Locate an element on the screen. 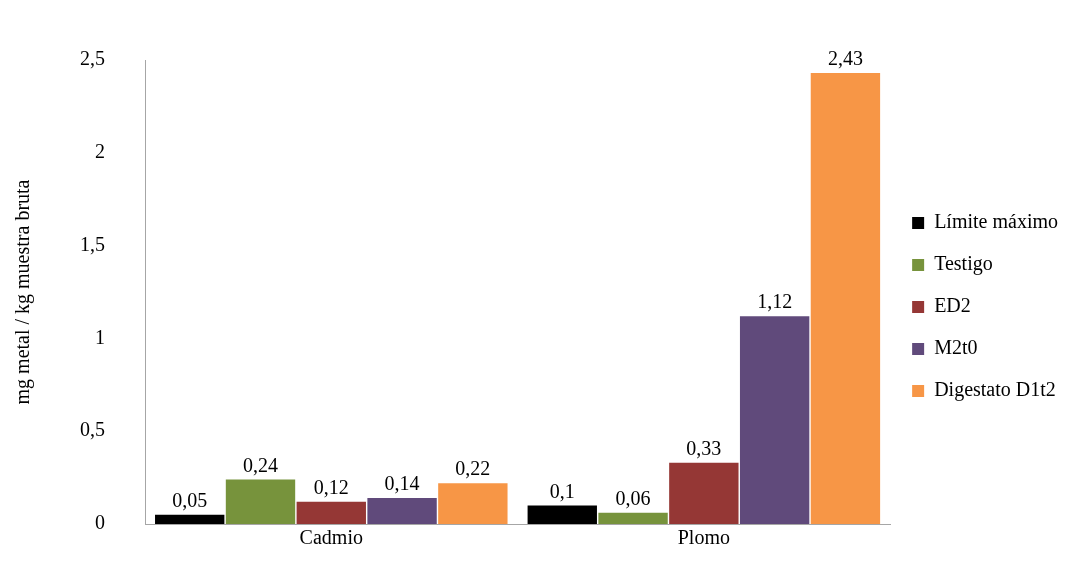  legend-label: Testigo is located at coordinates (963, 264).